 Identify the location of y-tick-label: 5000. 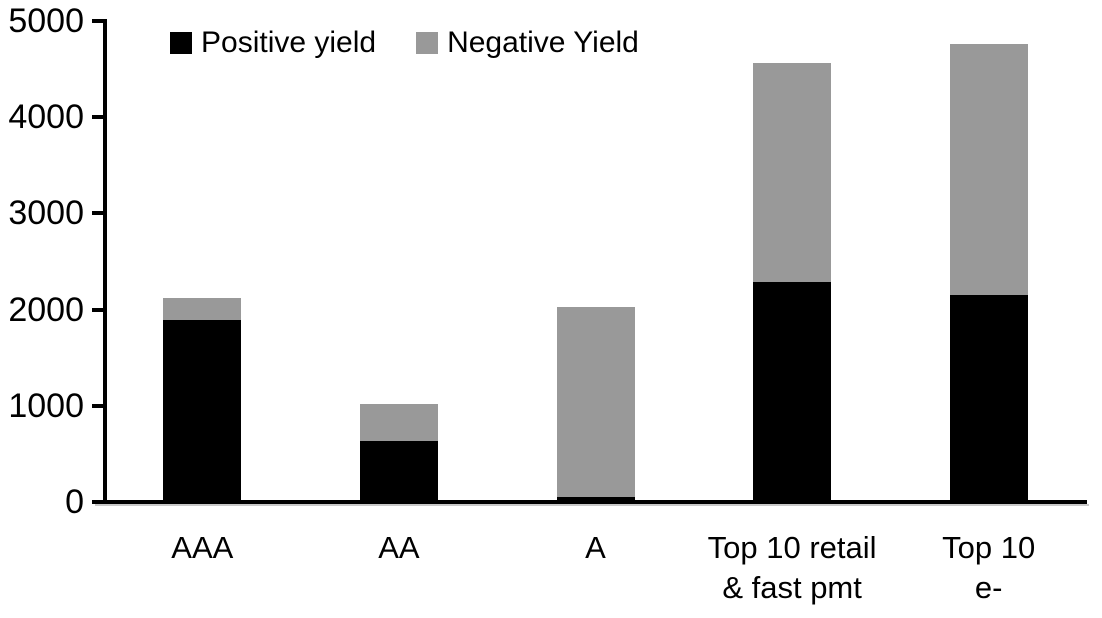
(46, 21).